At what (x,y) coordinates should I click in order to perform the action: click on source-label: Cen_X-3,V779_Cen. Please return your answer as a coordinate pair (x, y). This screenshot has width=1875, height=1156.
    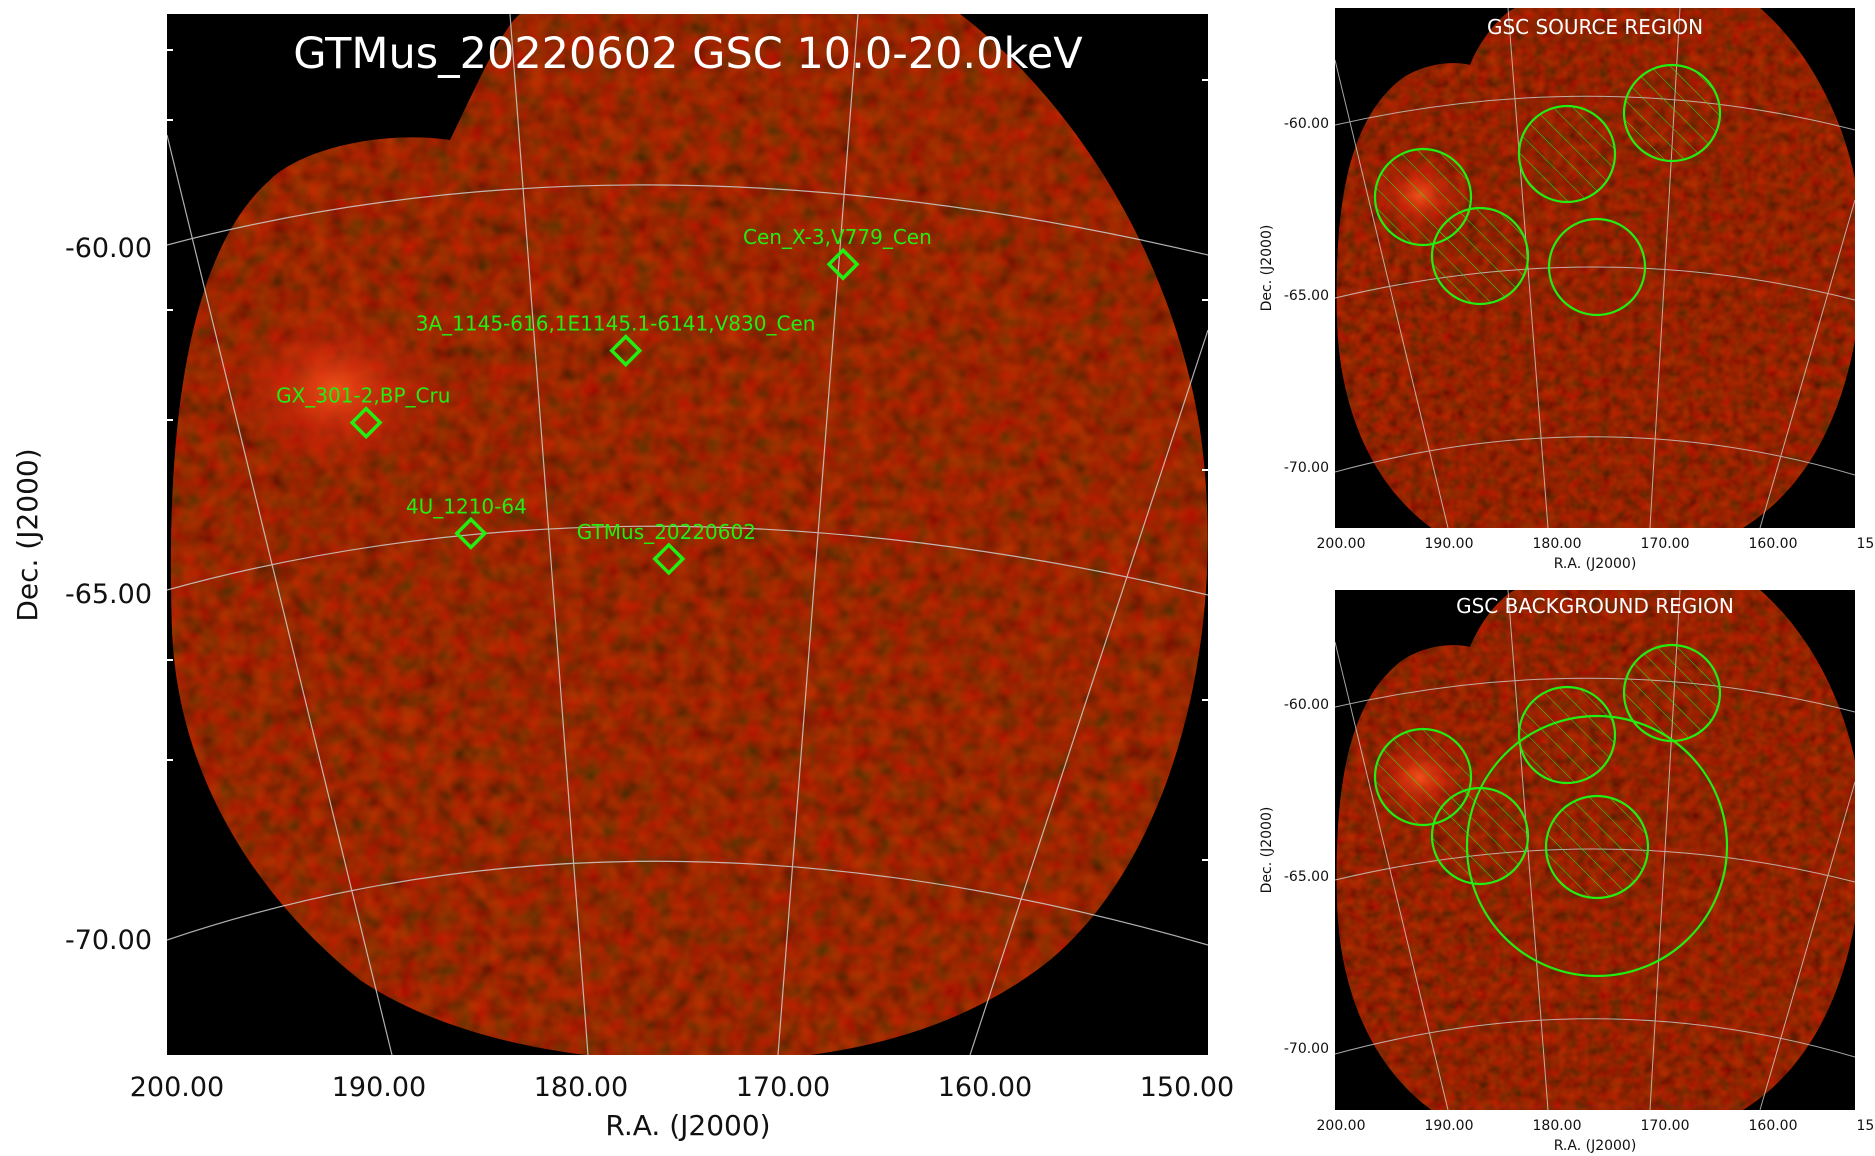
    Looking at the image, I should click on (837, 237).